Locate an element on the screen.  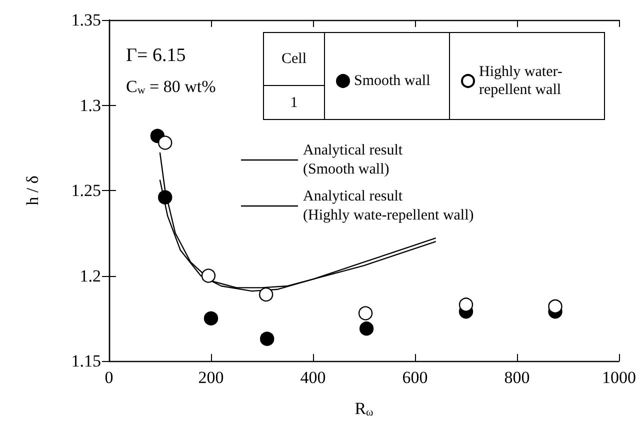
legend-label: Analytical result (Highly wate-repellent wall) is located at coordinates (388, 206).